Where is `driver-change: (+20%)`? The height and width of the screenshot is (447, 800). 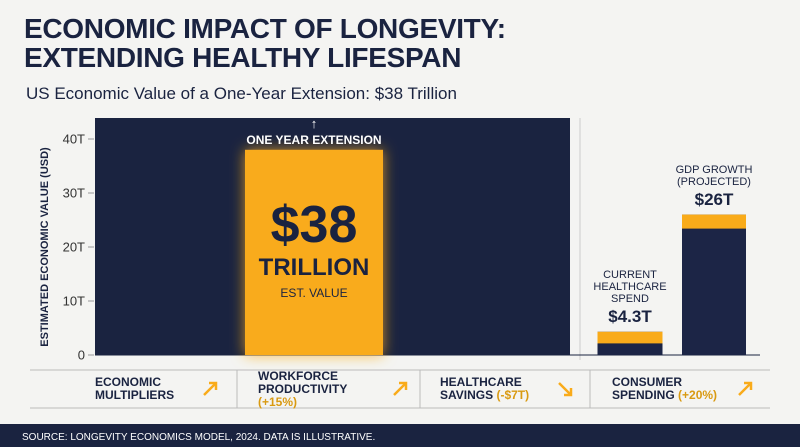 driver-change: (+20%) is located at coordinates (698, 395).